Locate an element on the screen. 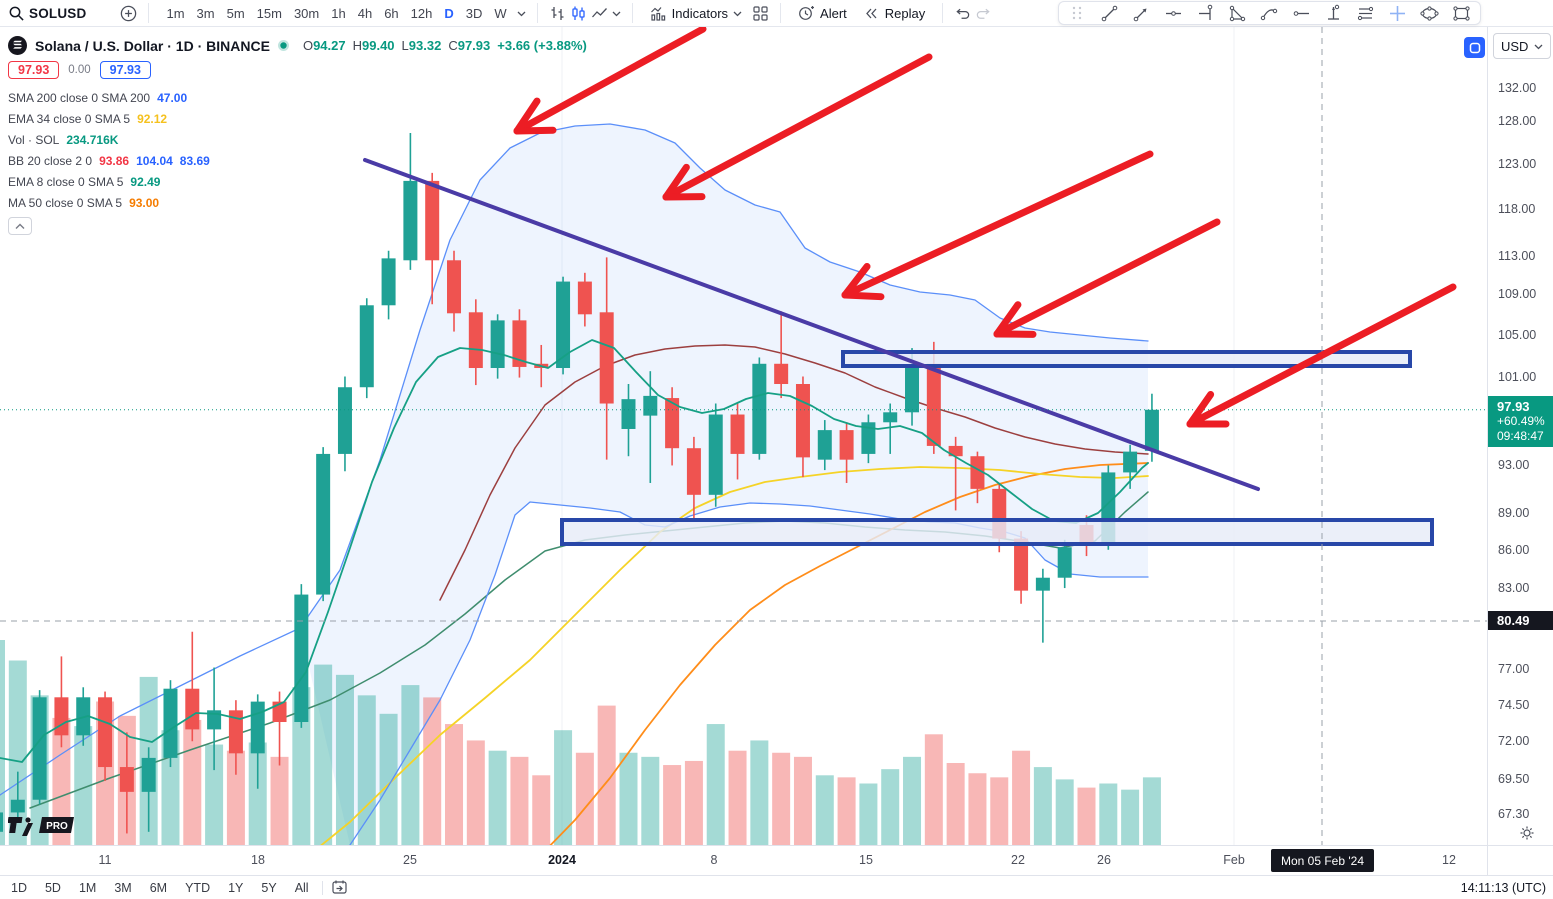  interval-6h: 6h is located at coordinates (391, 13).